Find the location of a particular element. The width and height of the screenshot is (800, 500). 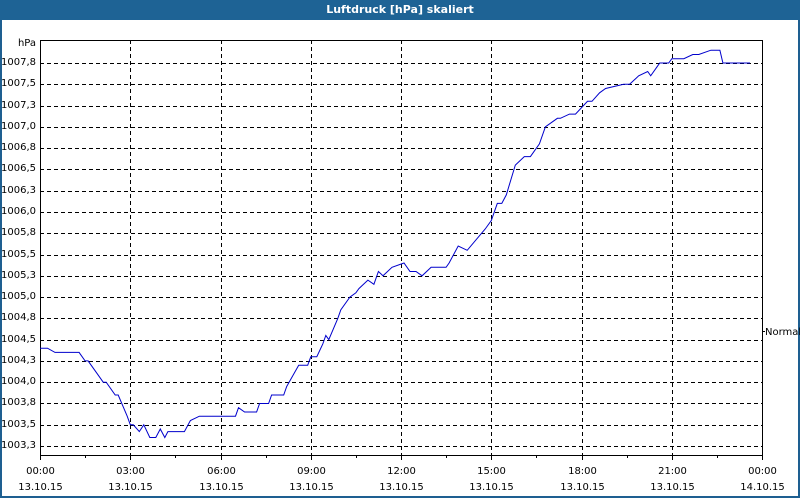

y-tick-label: 1005,0 is located at coordinates (18, 296).